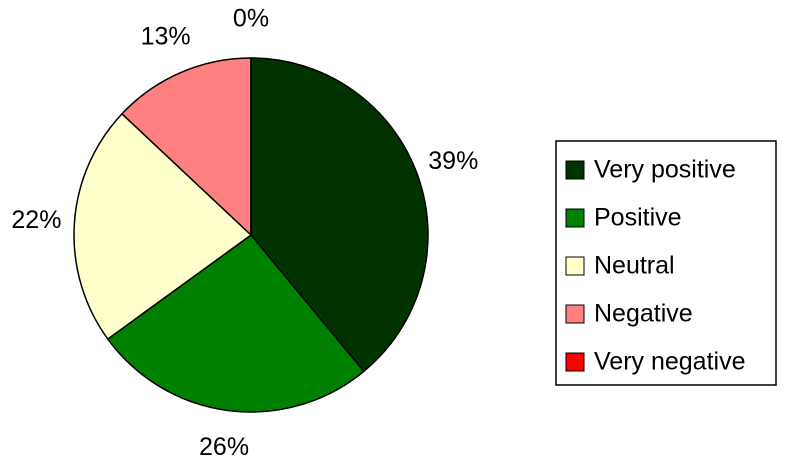 This screenshot has width=790, height=461. What do you see at coordinates (224, 447) in the screenshot?
I see `data-label: 26%` at bounding box center [224, 447].